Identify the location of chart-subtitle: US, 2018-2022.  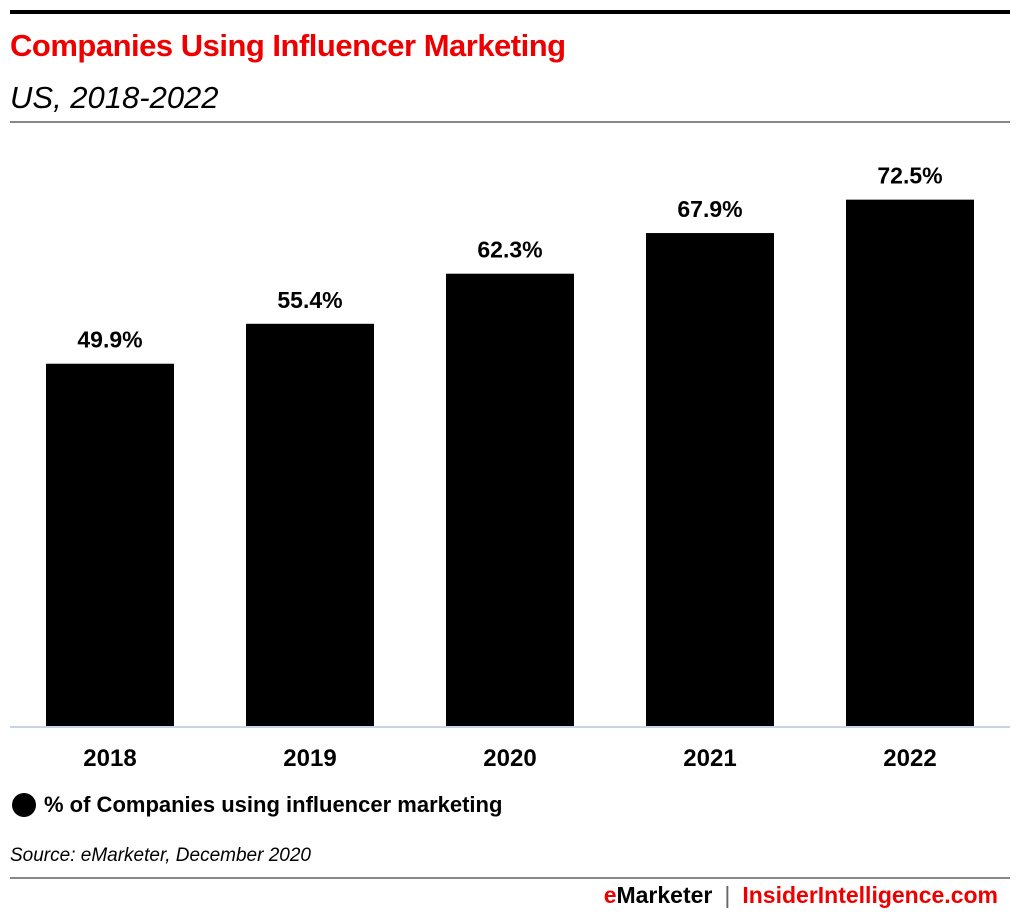
(114, 97).